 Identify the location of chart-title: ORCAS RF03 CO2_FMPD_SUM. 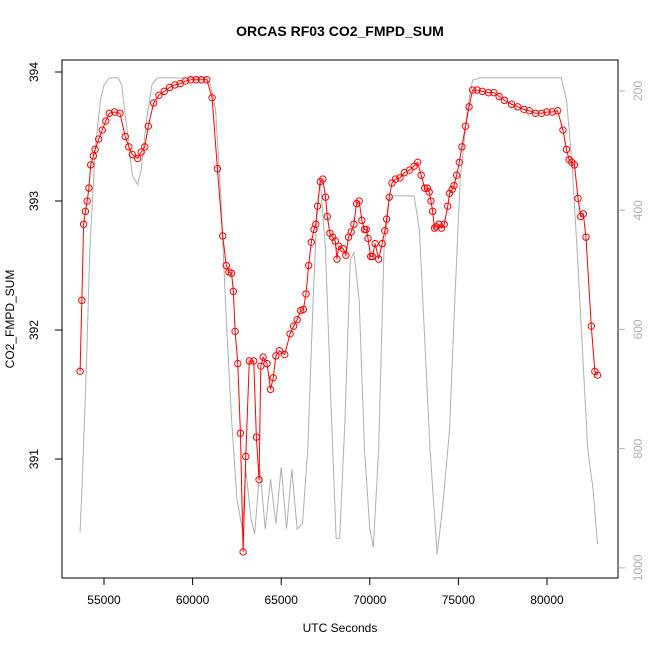
(340, 31).